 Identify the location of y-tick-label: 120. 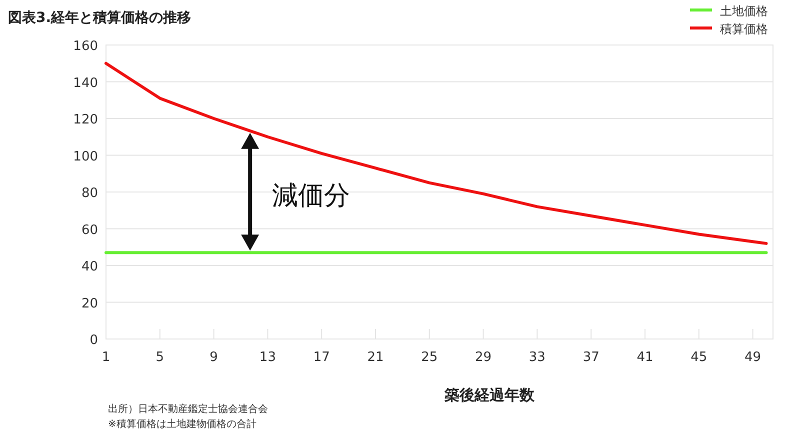
(85, 120).